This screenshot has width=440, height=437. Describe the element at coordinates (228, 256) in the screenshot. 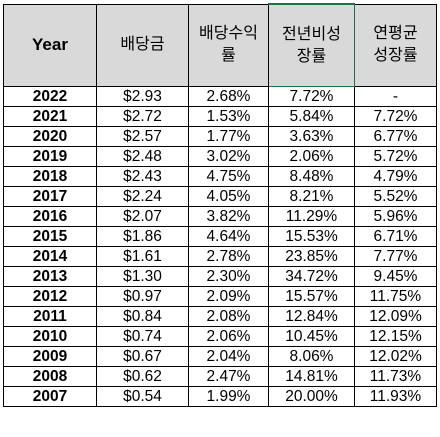

I see `cell-yield: 2.78%` at that location.